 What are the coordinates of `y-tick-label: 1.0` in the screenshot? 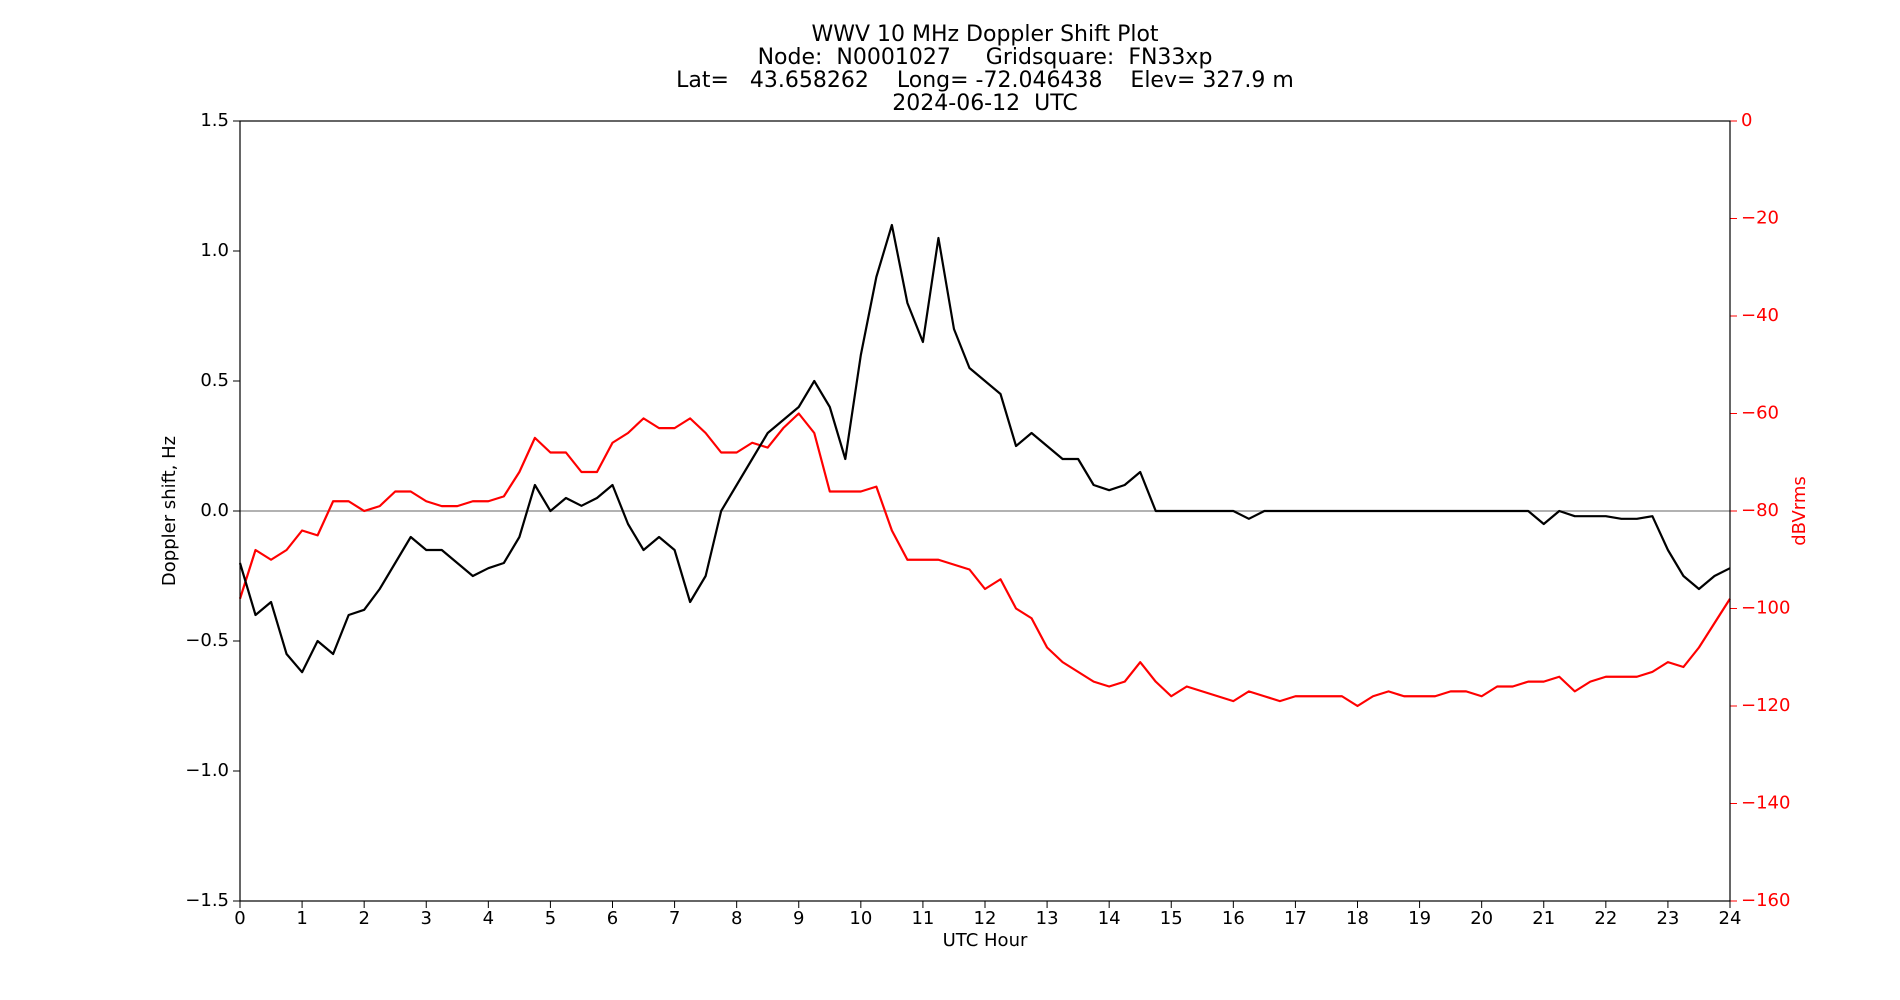 It's located at (214, 250).